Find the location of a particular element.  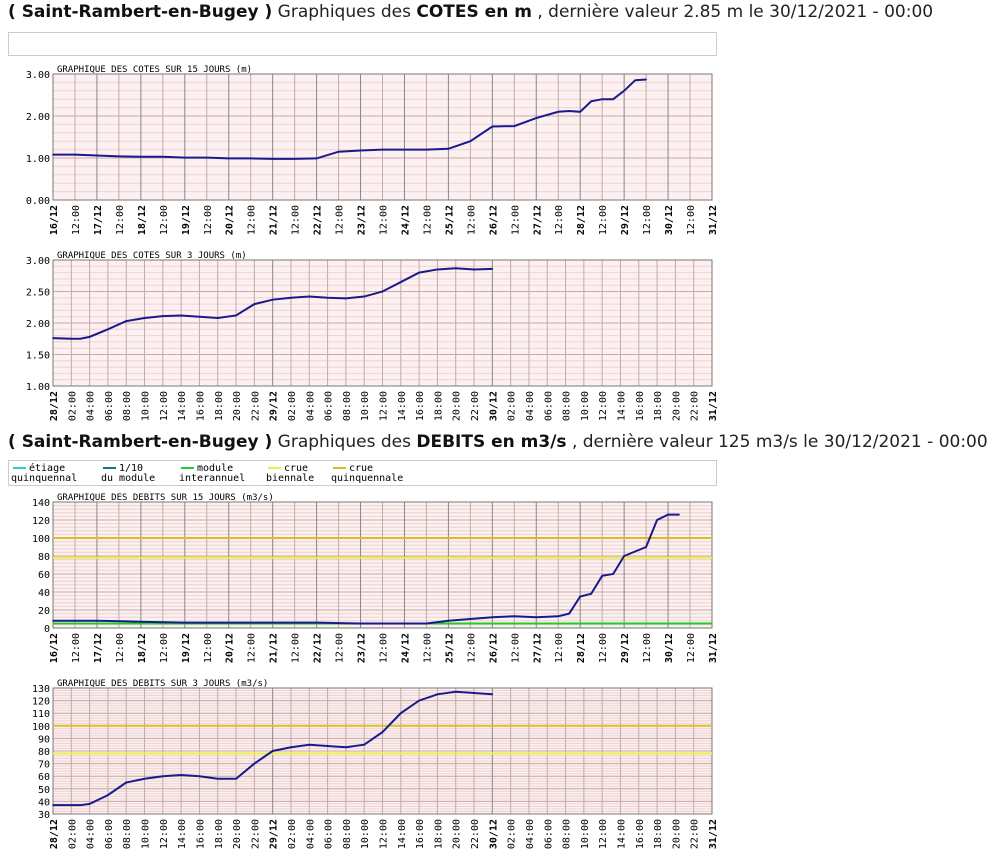

y-tick-label: 1.00 is located at coordinates (38, 387).